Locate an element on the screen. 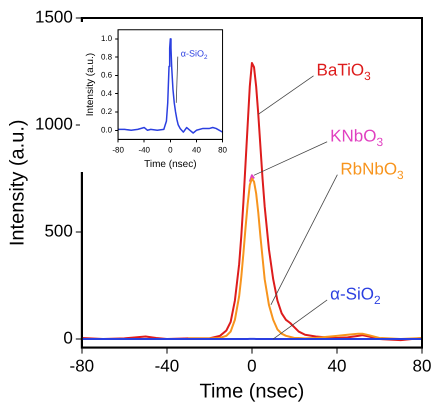 This screenshot has height=406, width=436. y-tick-label: 0.0 is located at coordinates (106, 129).